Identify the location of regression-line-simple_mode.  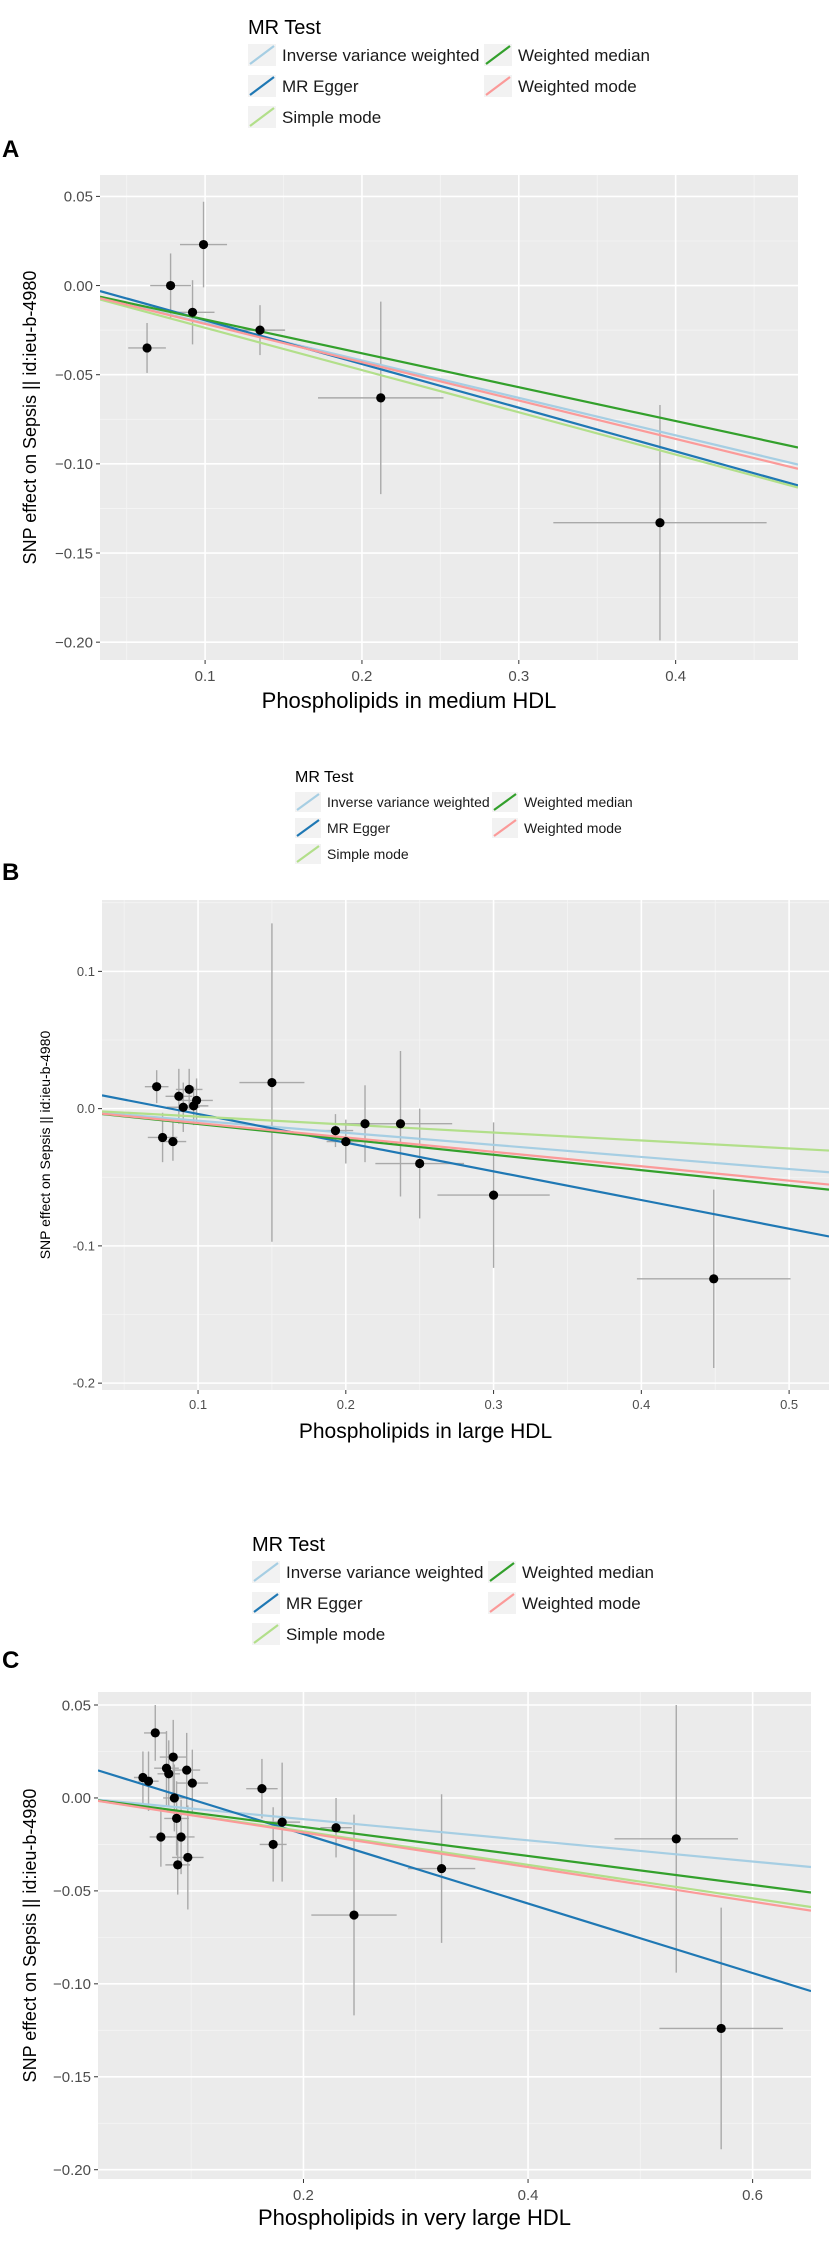
(465, 1131).